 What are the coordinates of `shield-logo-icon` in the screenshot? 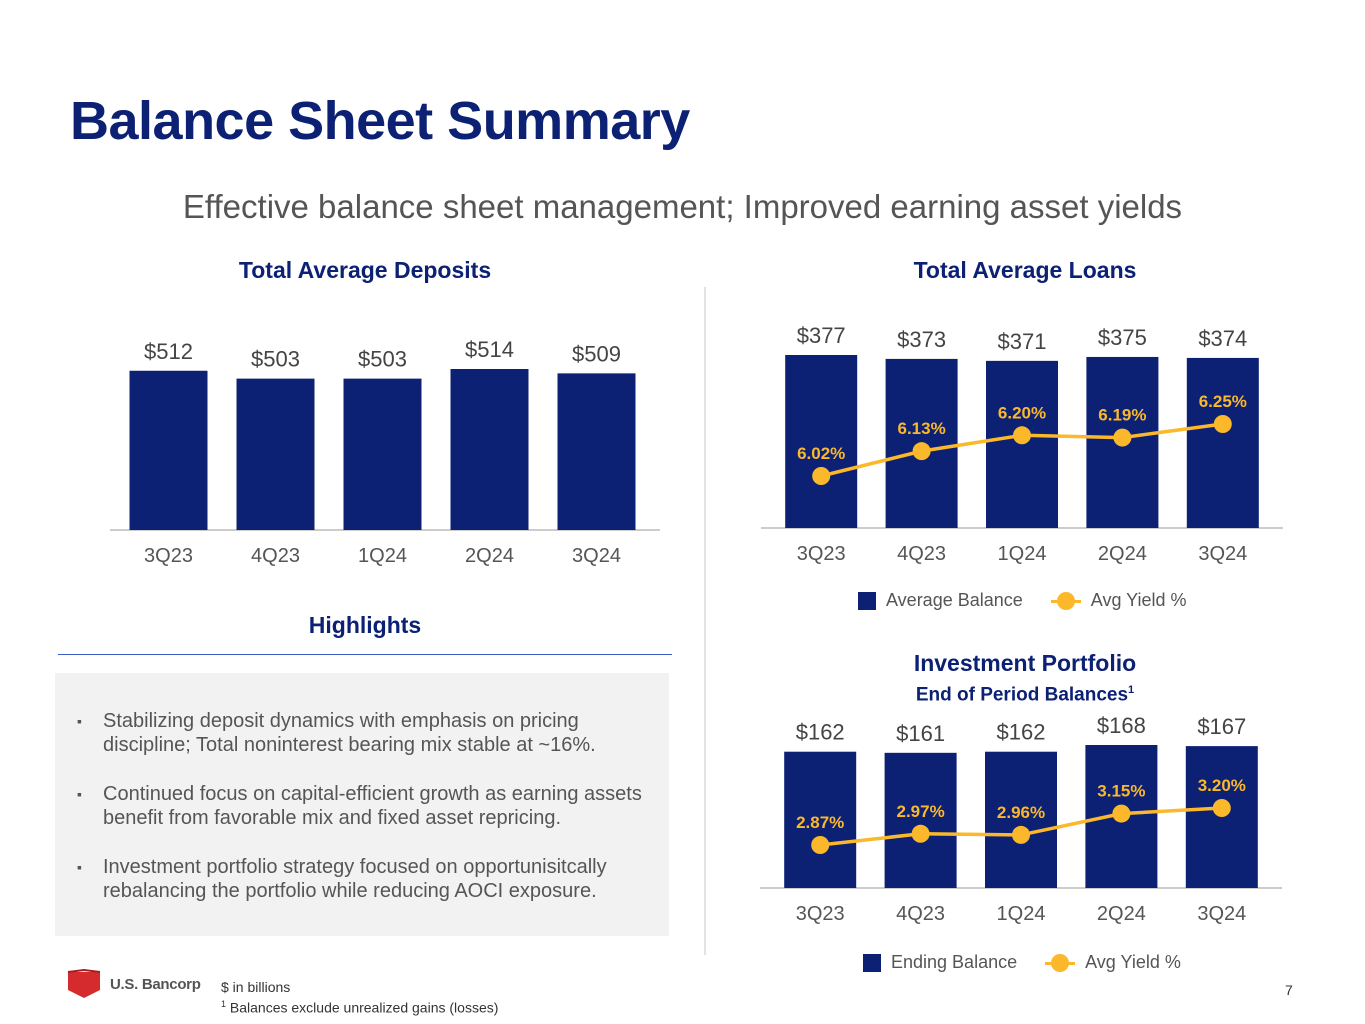 It's located at (84, 983).